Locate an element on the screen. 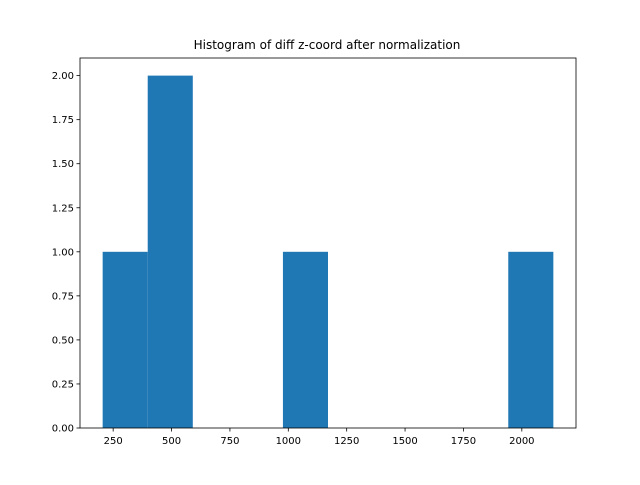 The image size is (640, 485). y-tick-label: 0.75 is located at coordinates (63, 296).